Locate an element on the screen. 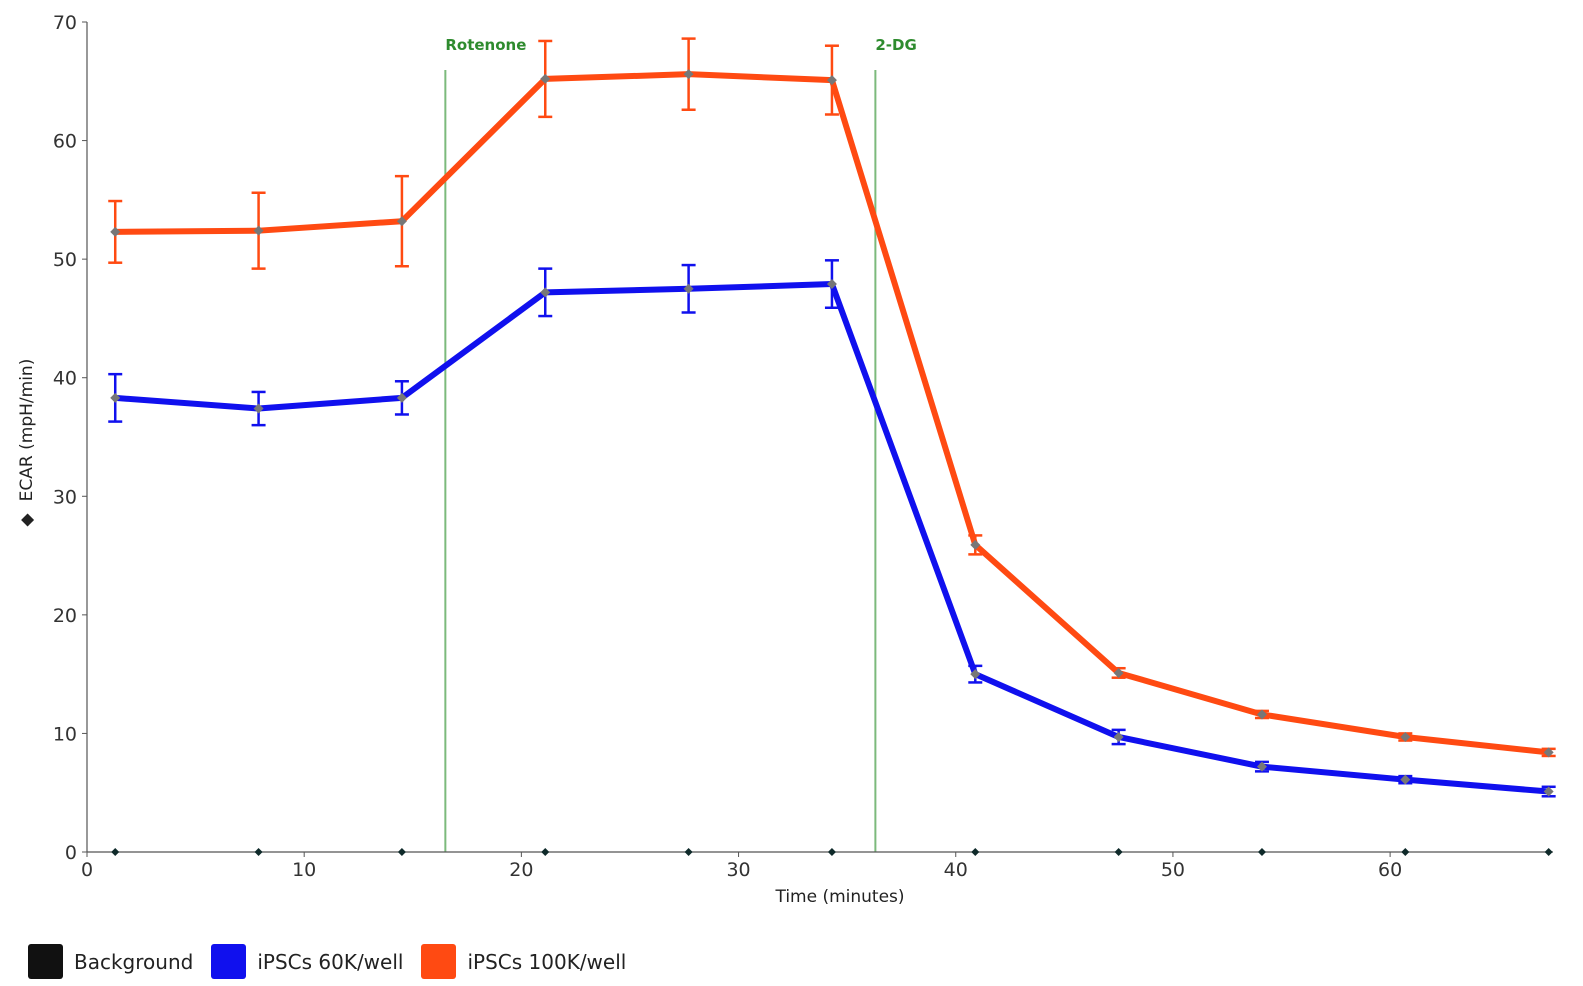  y-axis-title: ECAR (mpH/min) is located at coordinates (27, 430).